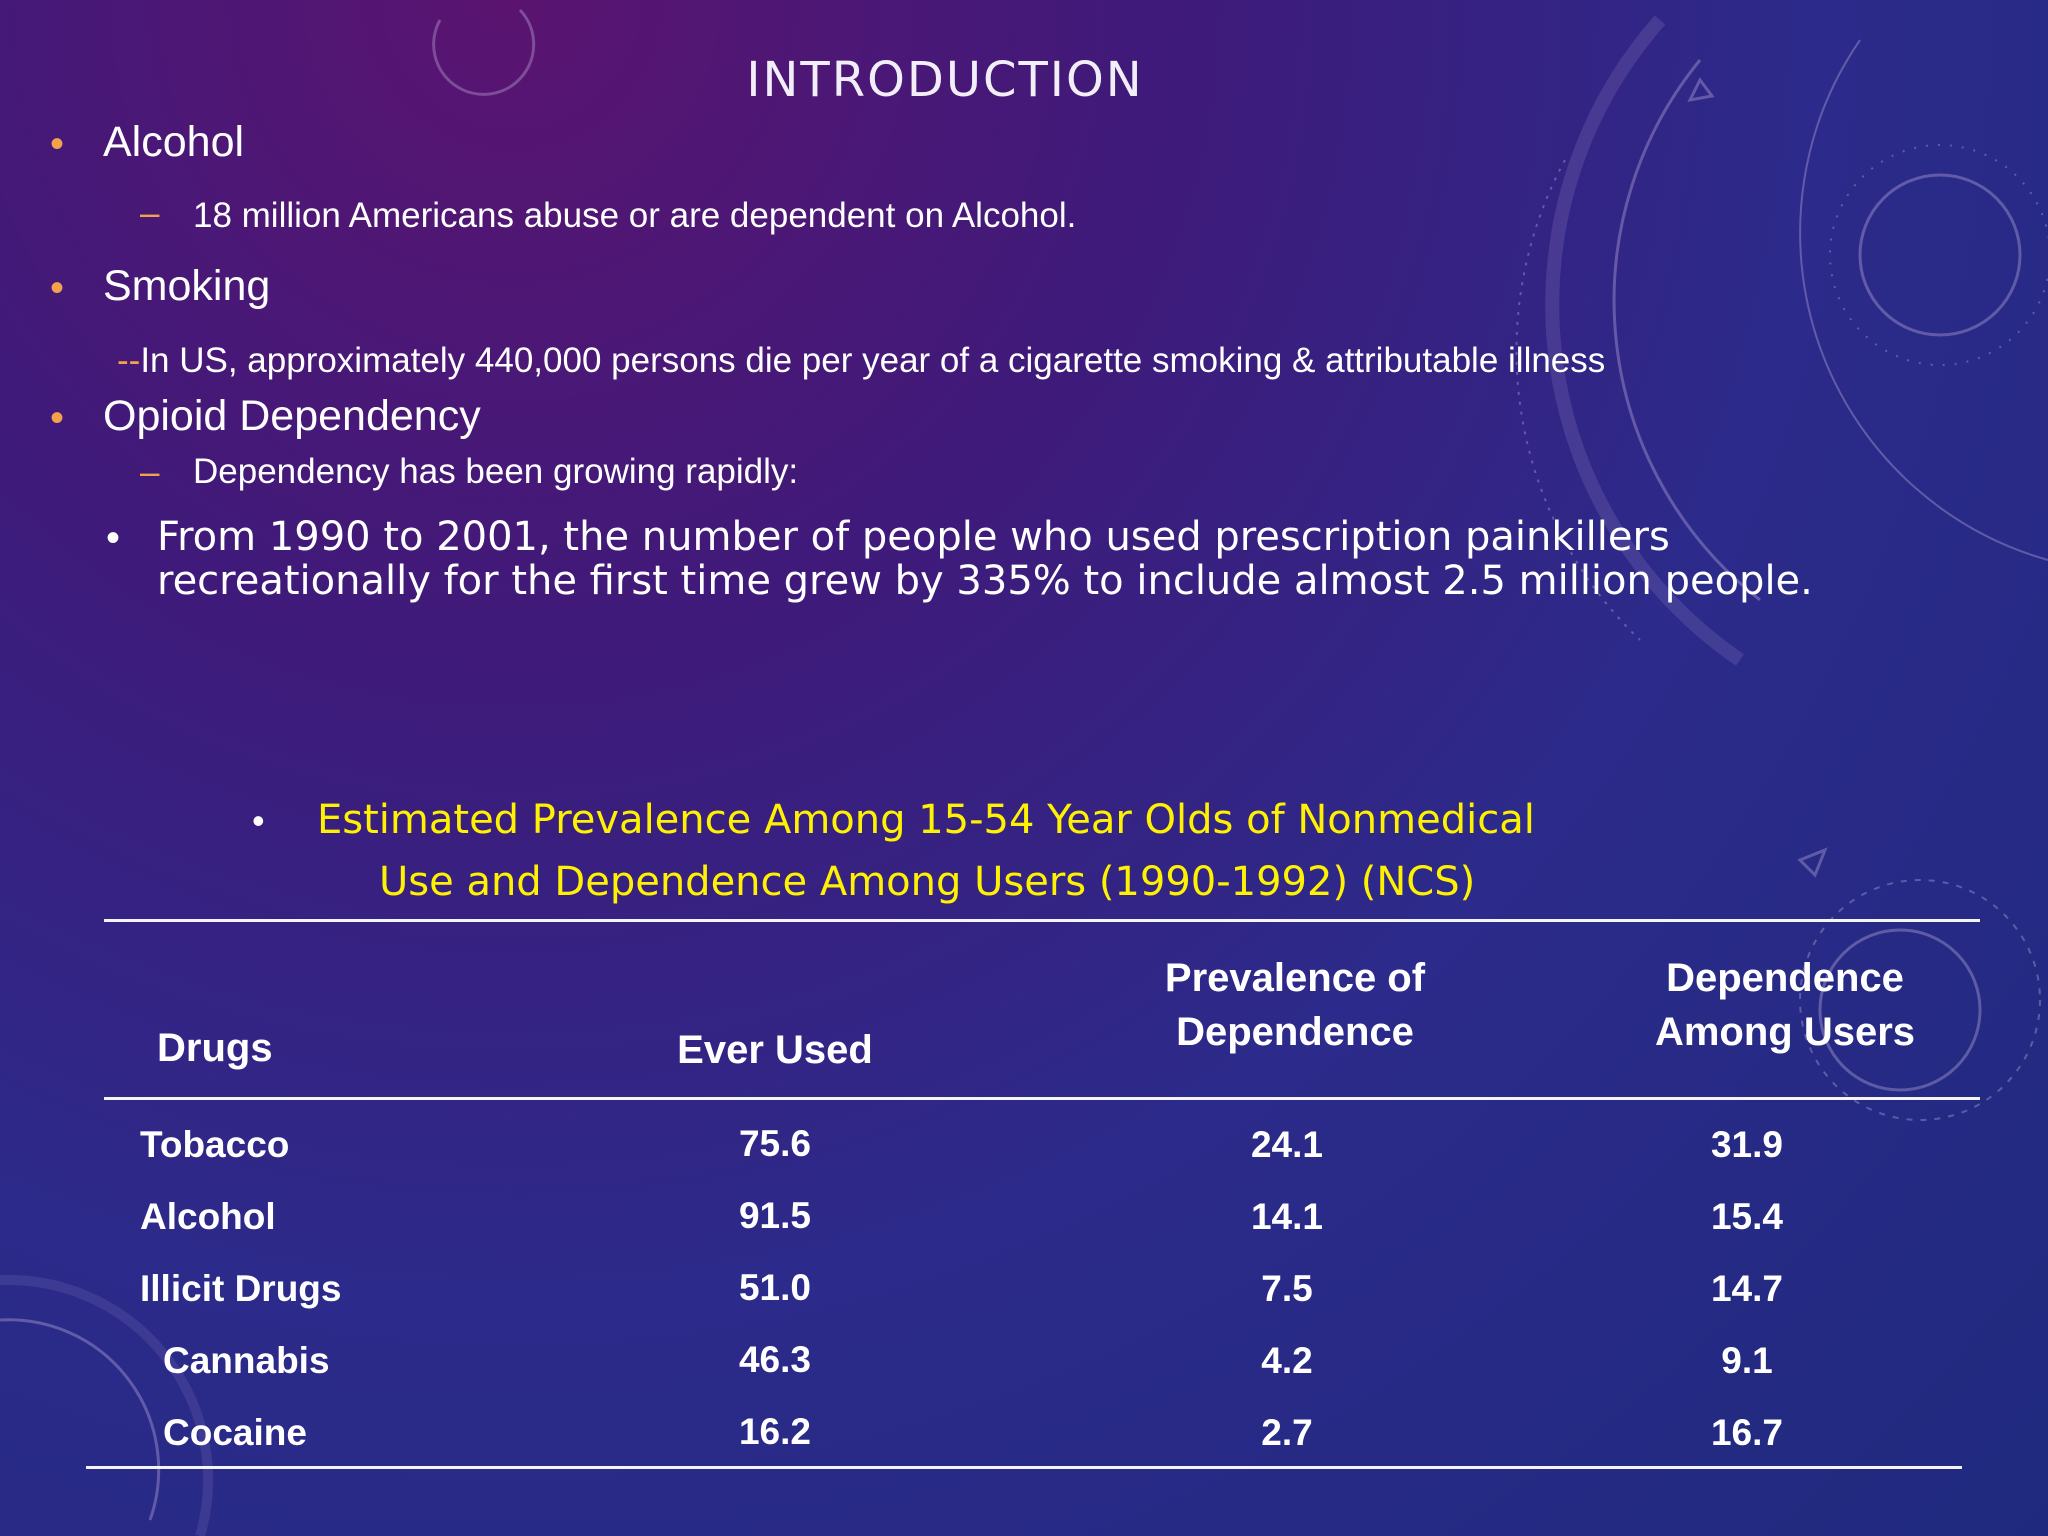 The height and width of the screenshot is (1536, 2048). What do you see at coordinates (1295, 978) in the screenshot?
I see `header-prevalence-line1: Prevalence of` at bounding box center [1295, 978].